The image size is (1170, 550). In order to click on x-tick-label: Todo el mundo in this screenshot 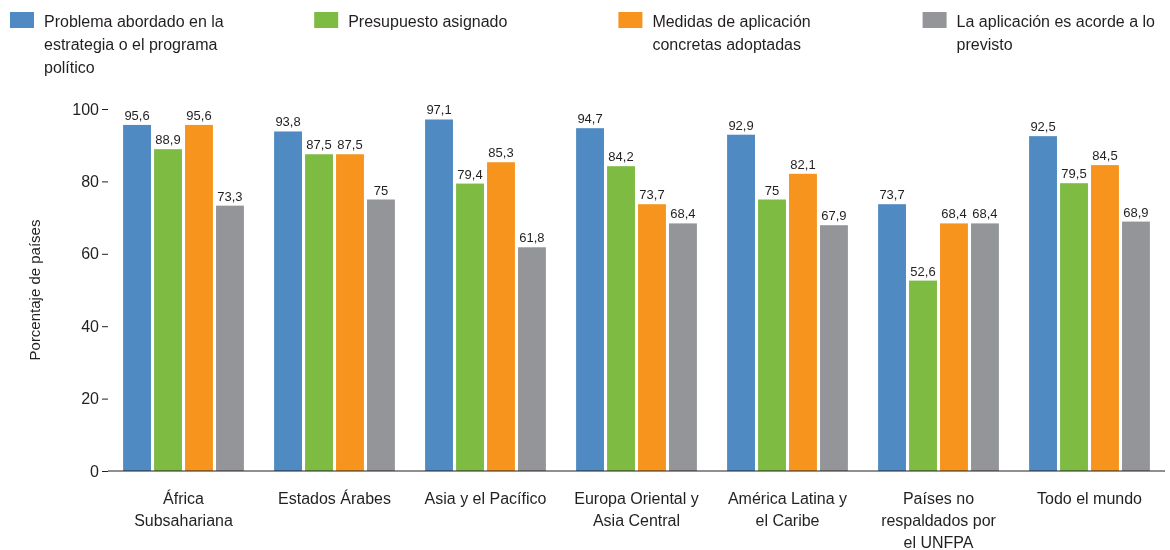, I will do `click(1090, 498)`.